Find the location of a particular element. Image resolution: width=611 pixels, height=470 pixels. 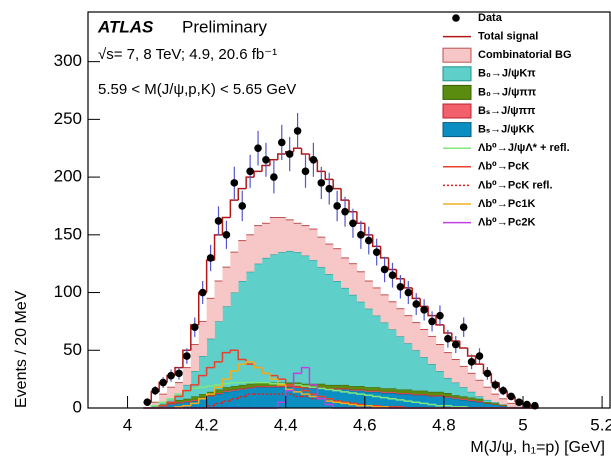

legend-label: B₀→J/ψππ is located at coordinates (507, 92).